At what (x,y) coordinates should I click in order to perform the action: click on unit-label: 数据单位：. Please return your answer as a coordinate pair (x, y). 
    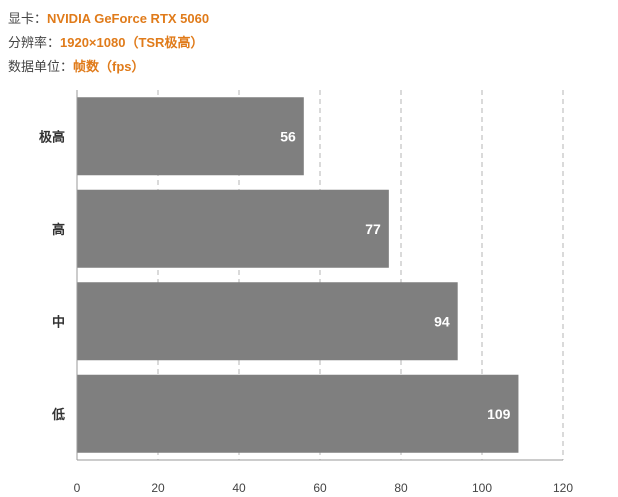
    Looking at the image, I should click on (41, 66).